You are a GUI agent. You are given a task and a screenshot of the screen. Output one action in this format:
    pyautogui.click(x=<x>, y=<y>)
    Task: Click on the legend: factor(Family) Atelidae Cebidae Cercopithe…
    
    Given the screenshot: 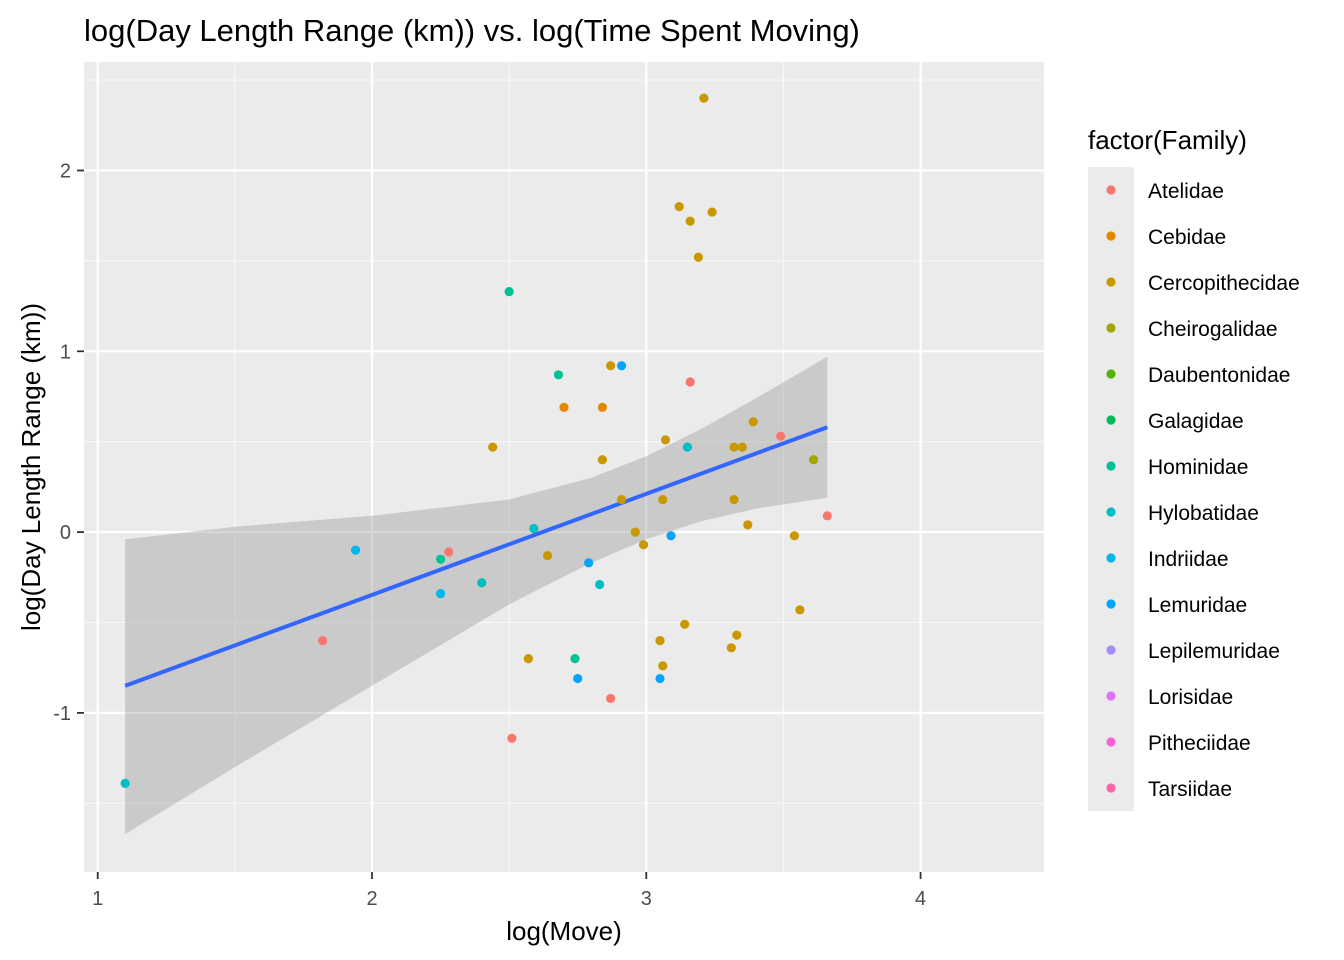 What is the action you would take?
    pyautogui.click(x=1194, y=468)
    